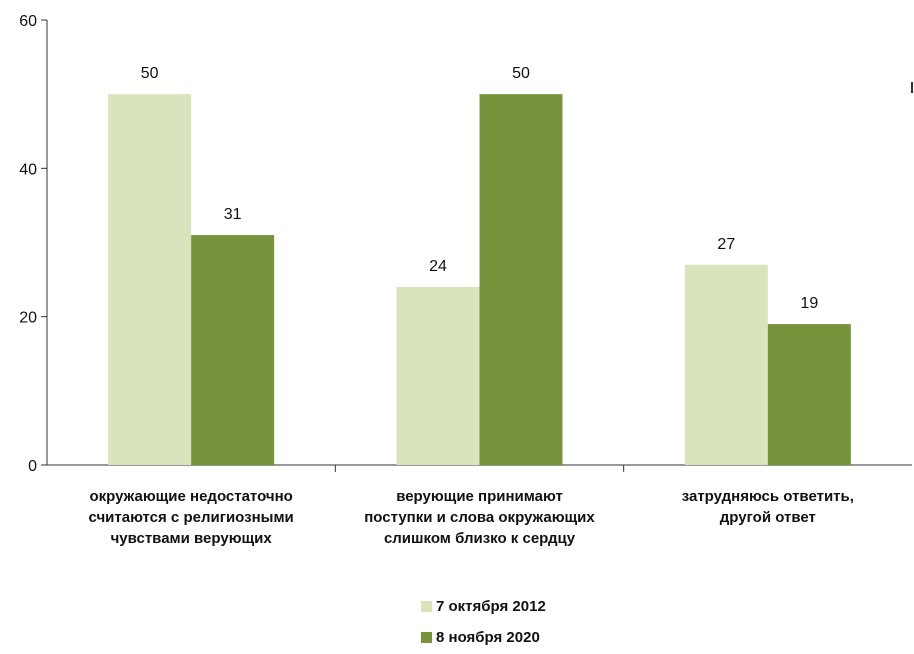 The width and height of the screenshot is (914, 654). What do you see at coordinates (32, 466) in the screenshot?
I see `y-tick-label: 0` at bounding box center [32, 466].